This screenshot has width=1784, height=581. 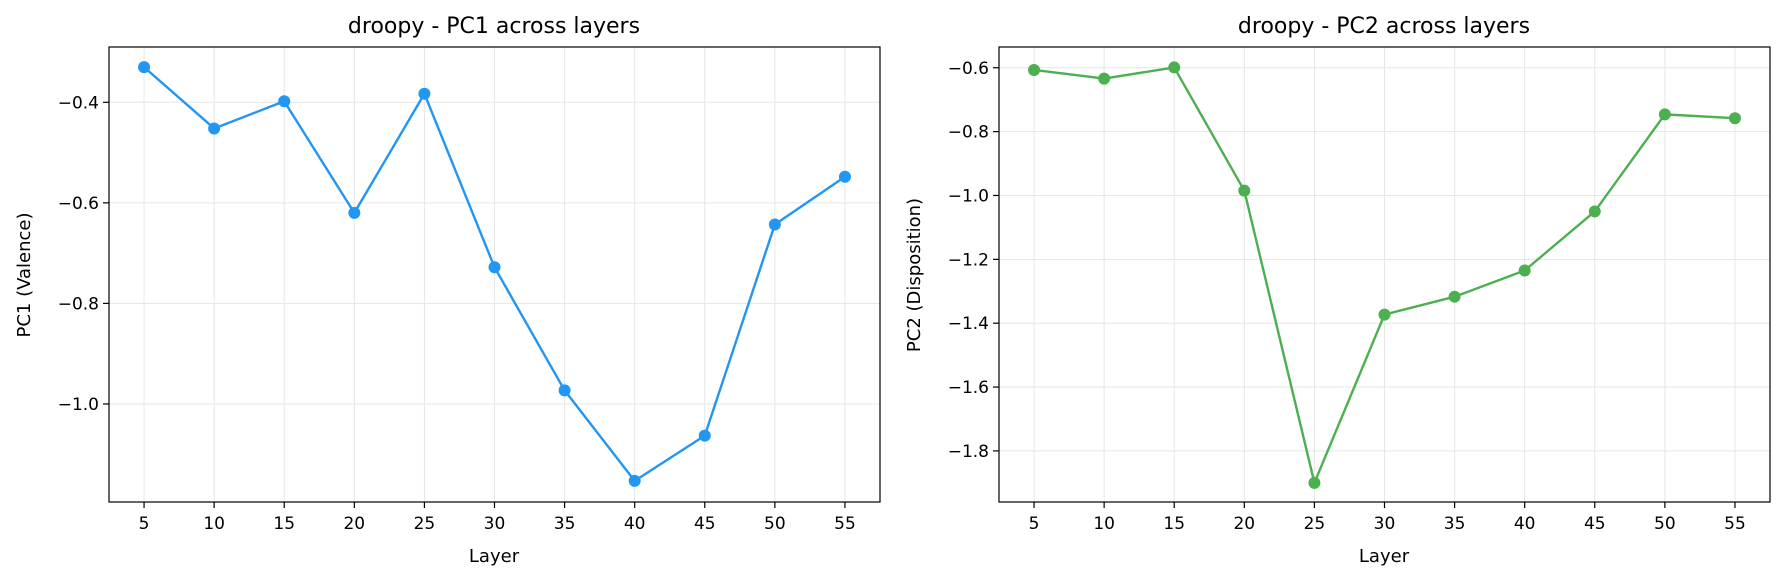 What do you see at coordinates (968, 452) in the screenshot?
I see `y-tick-label: −1.8` at bounding box center [968, 452].